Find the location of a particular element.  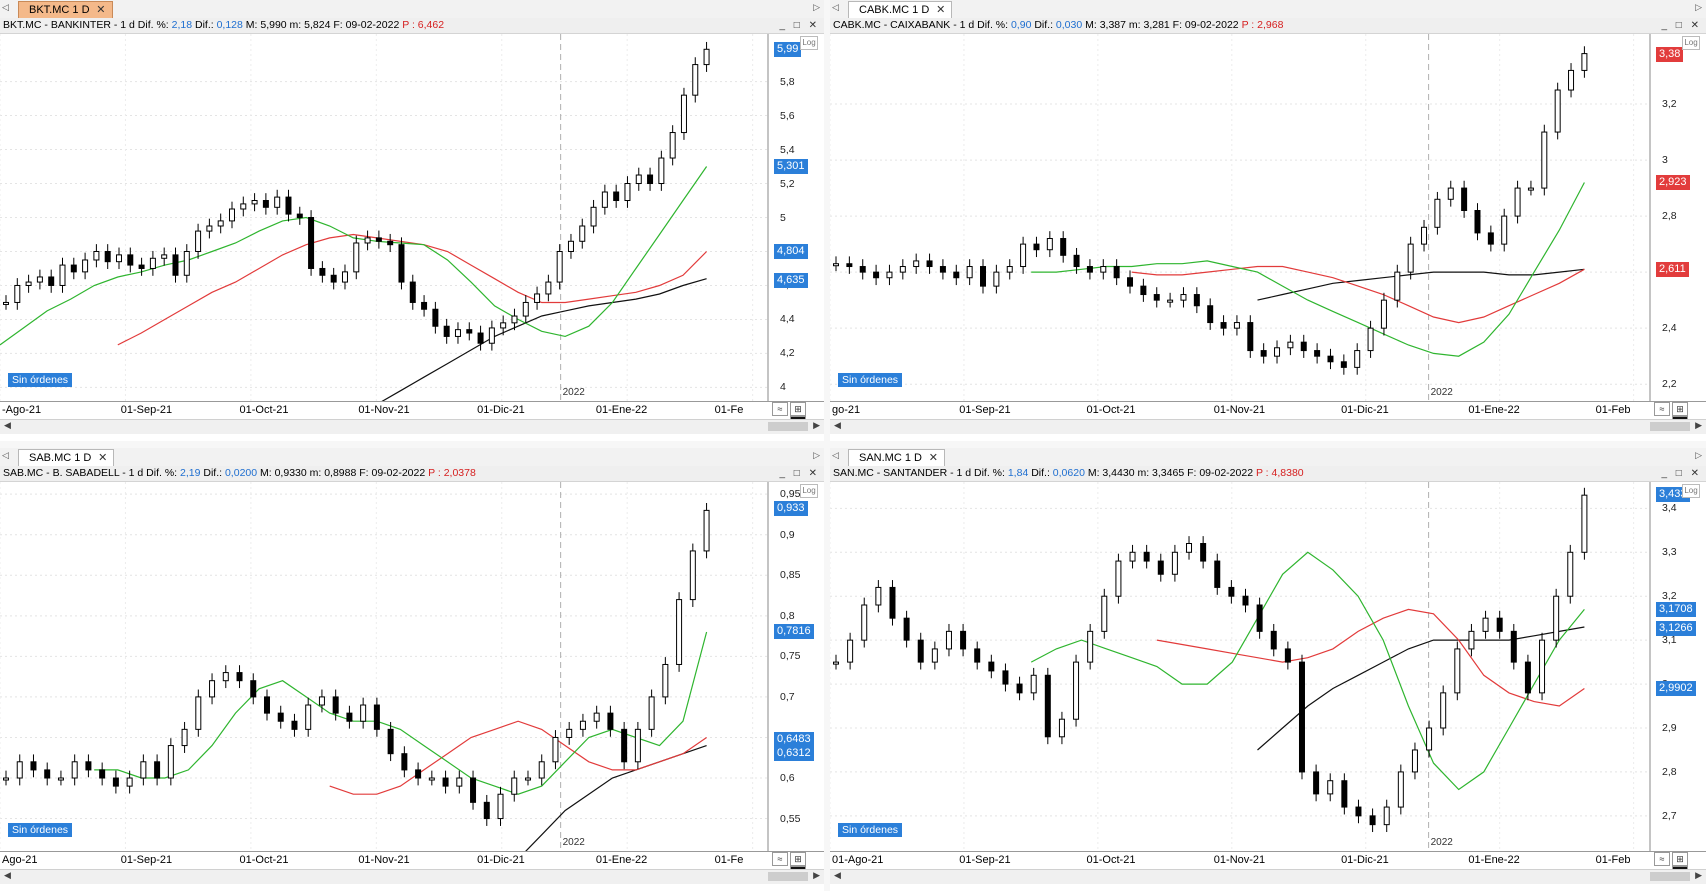

change-percent: 2,18 is located at coordinates (182, 25).